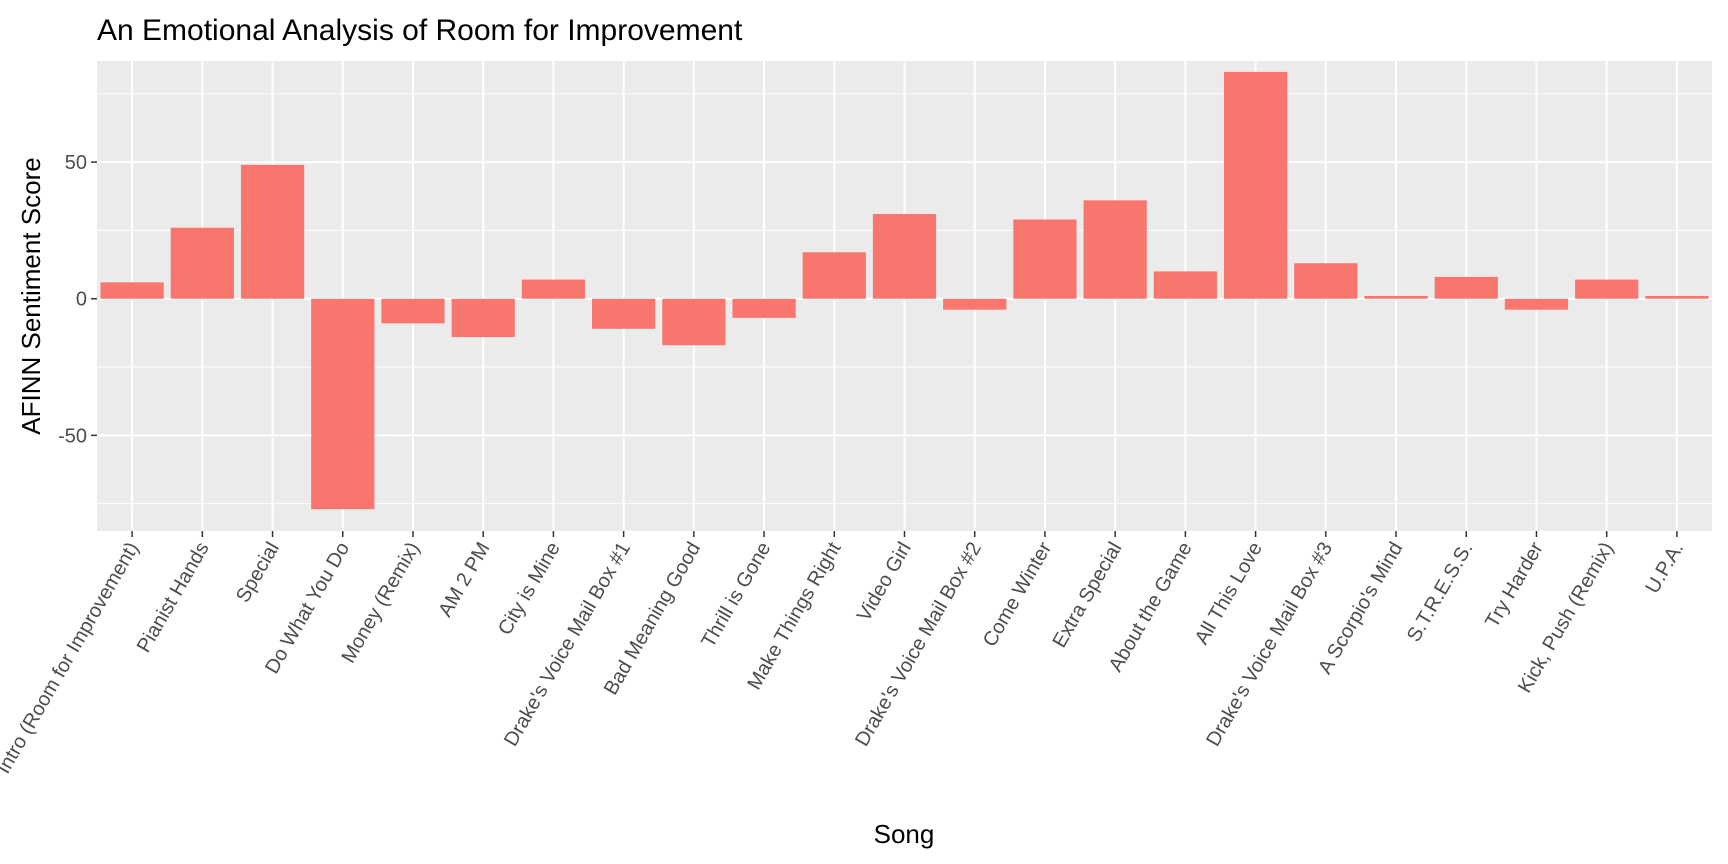 This screenshot has width=1728, height=864. What do you see at coordinates (31, 295) in the screenshot?
I see `y-axis-title: AFINN Sentiment Score` at bounding box center [31, 295].